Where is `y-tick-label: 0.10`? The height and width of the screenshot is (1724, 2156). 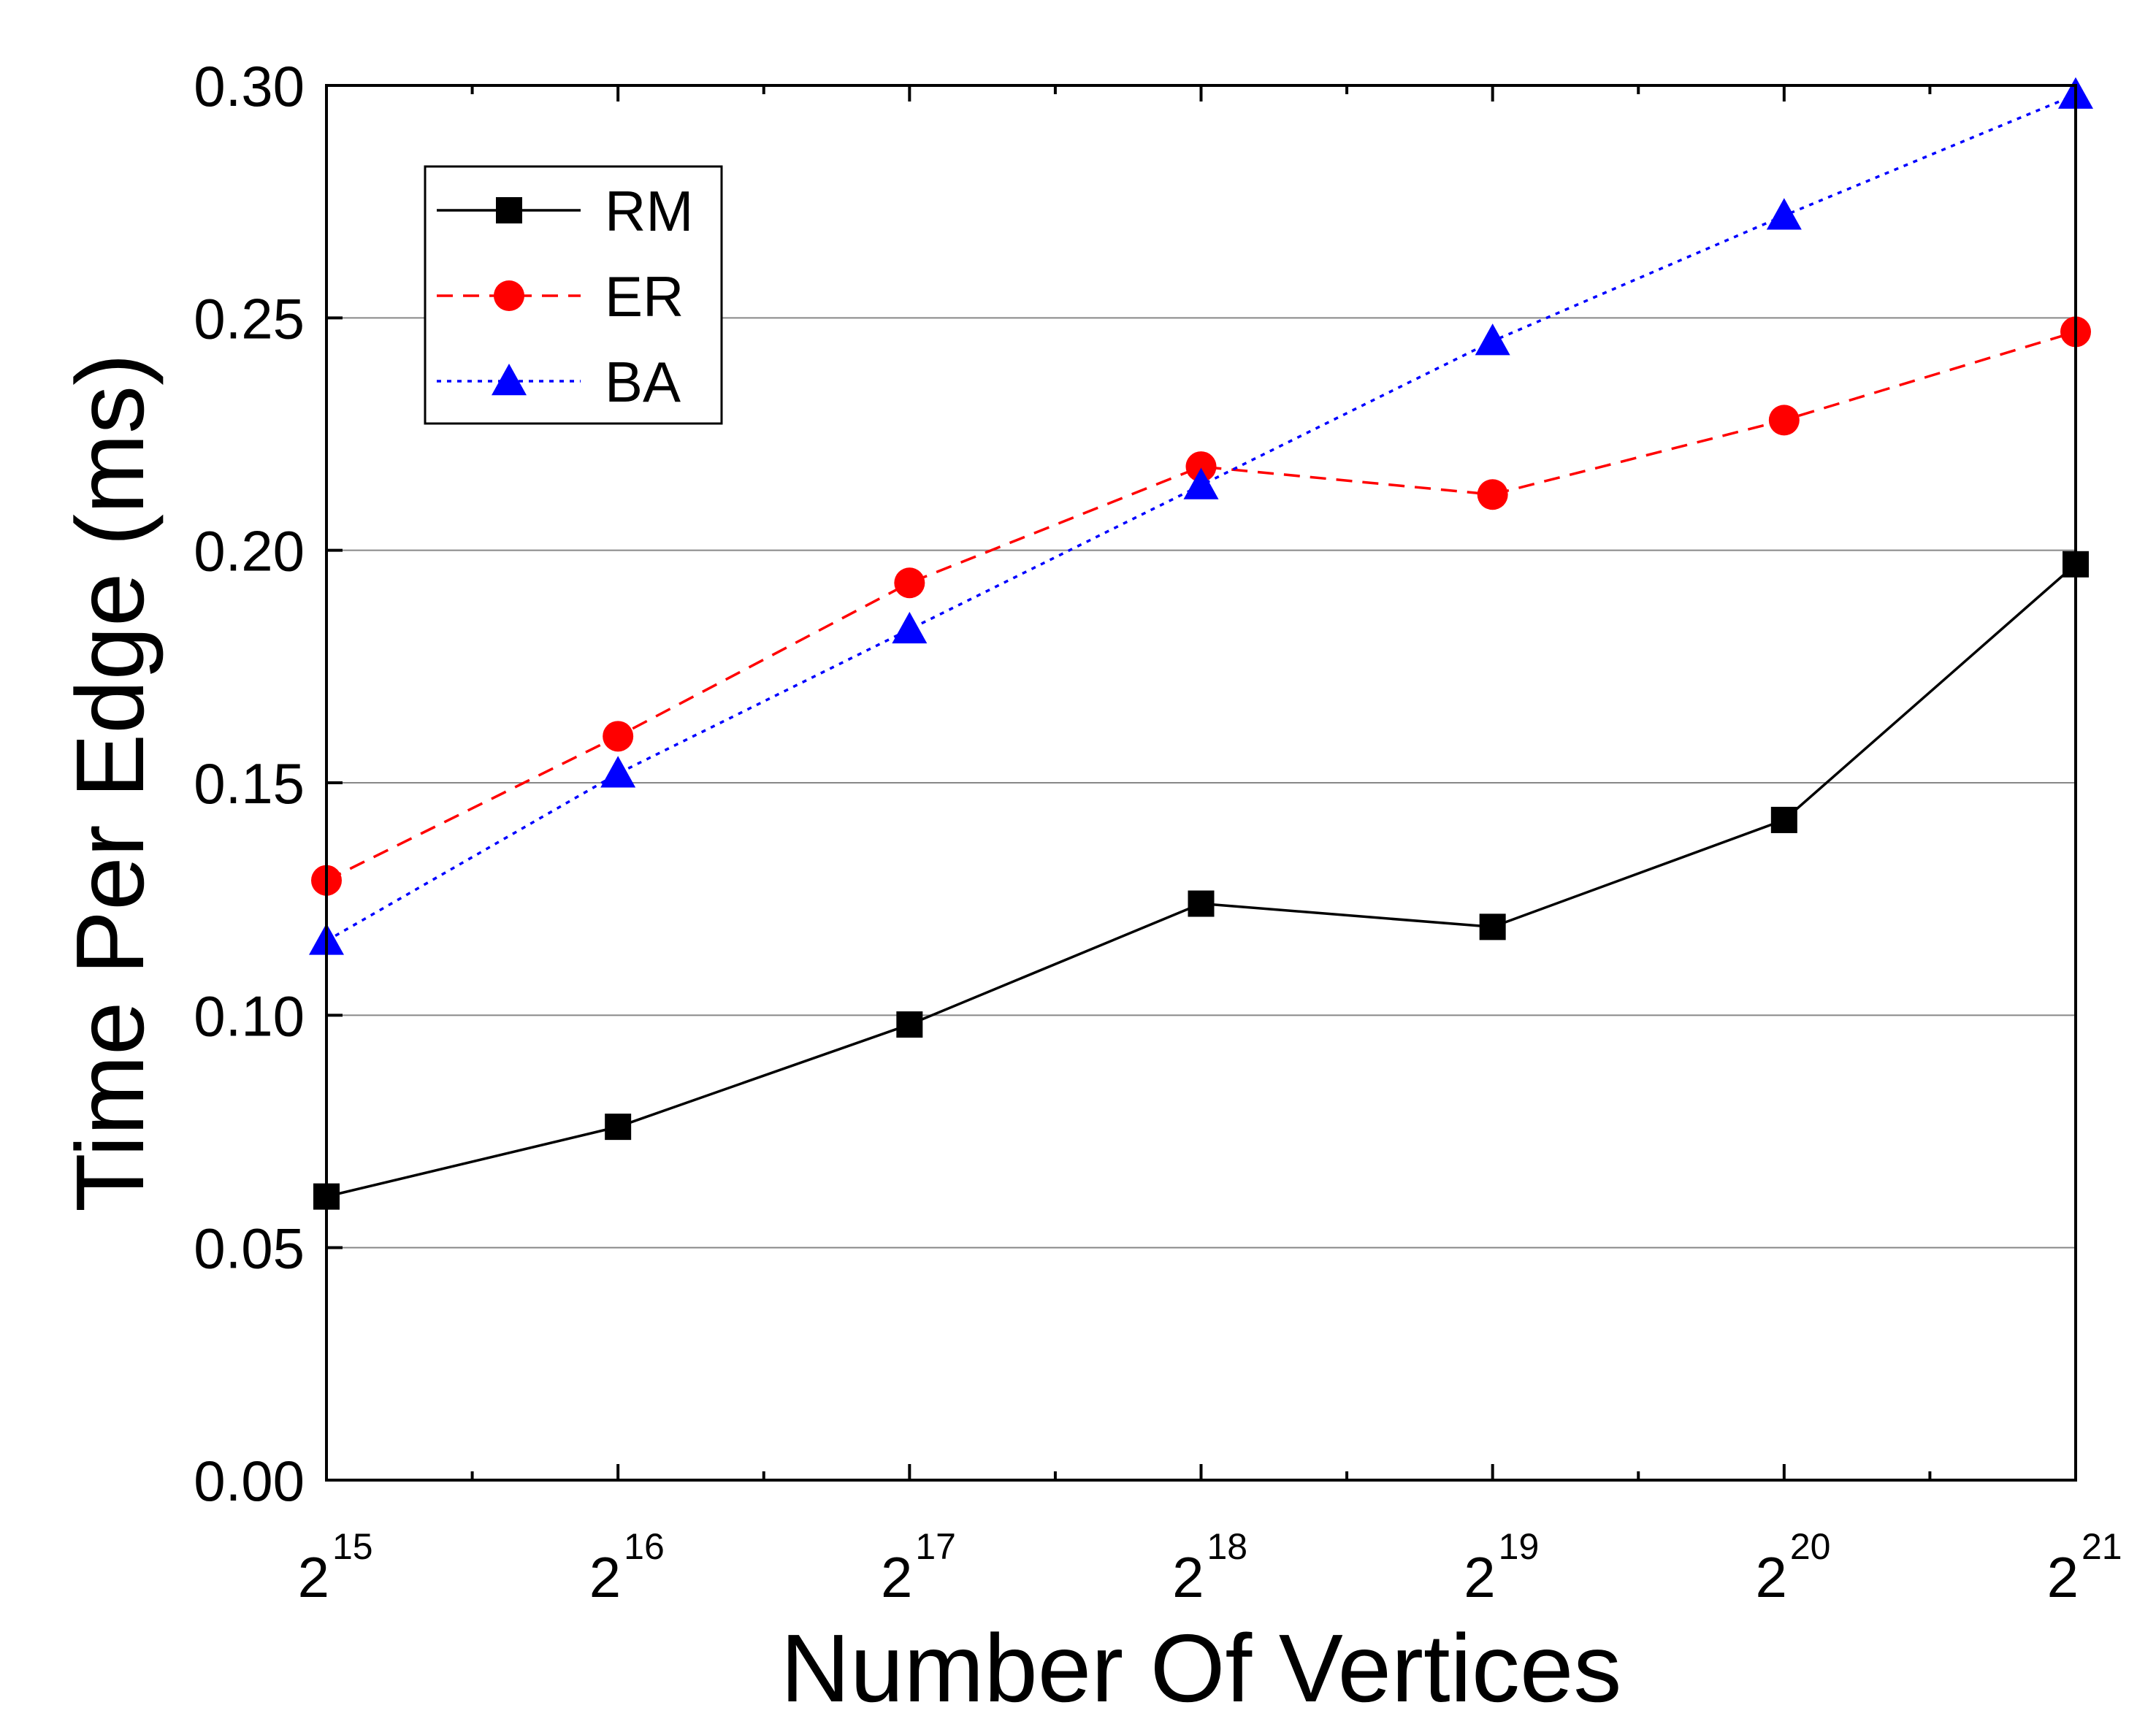
y-tick-label: 0.10 is located at coordinates (250, 1016).